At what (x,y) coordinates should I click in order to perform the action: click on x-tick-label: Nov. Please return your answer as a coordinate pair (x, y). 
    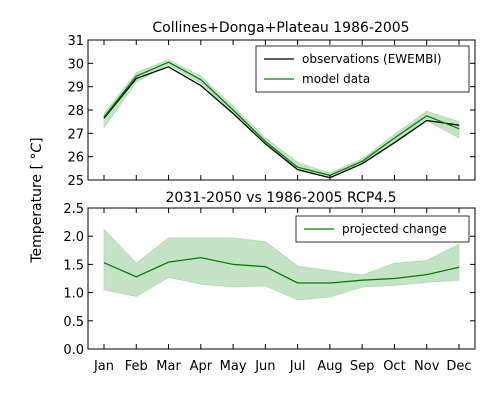
    Looking at the image, I should click on (427, 366).